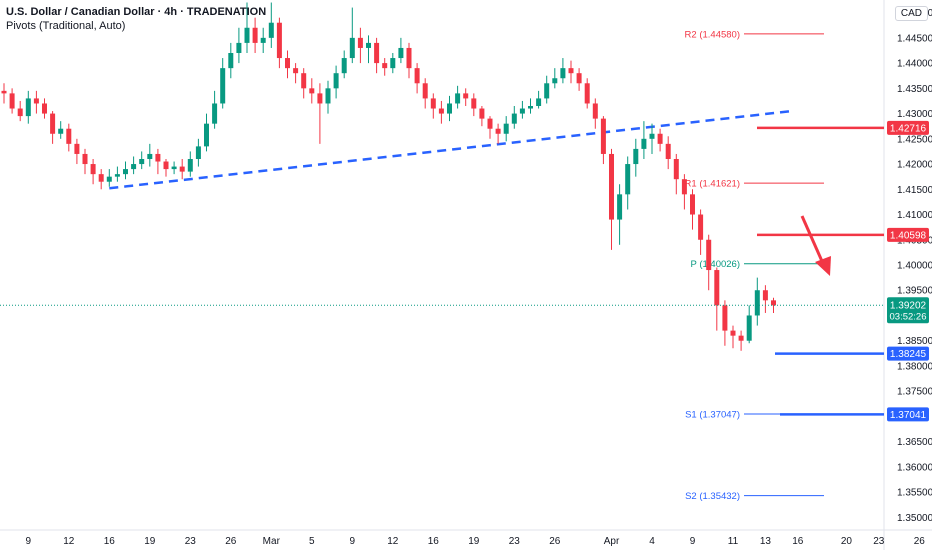 Image resolution: width=932 pixels, height=550 pixels. What do you see at coordinates (914, 291) in the screenshot?
I see `y-tick-label: 1.39500` at bounding box center [914, 291].